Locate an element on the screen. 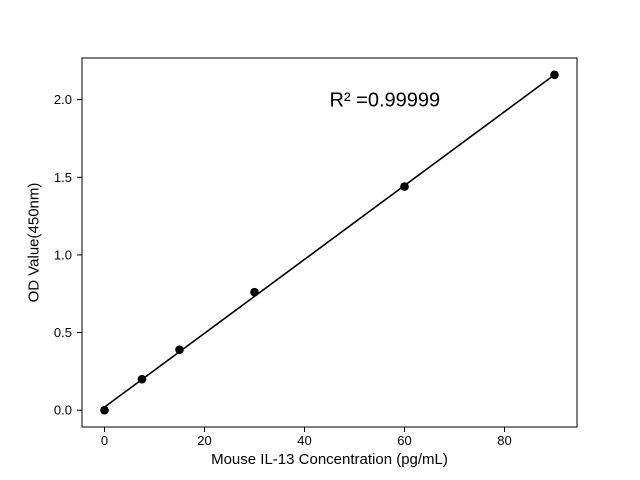 Image resolution: width=640 pixels, height=480 pixels. x-tick-label: 60 is located at coordinates (404, 440).